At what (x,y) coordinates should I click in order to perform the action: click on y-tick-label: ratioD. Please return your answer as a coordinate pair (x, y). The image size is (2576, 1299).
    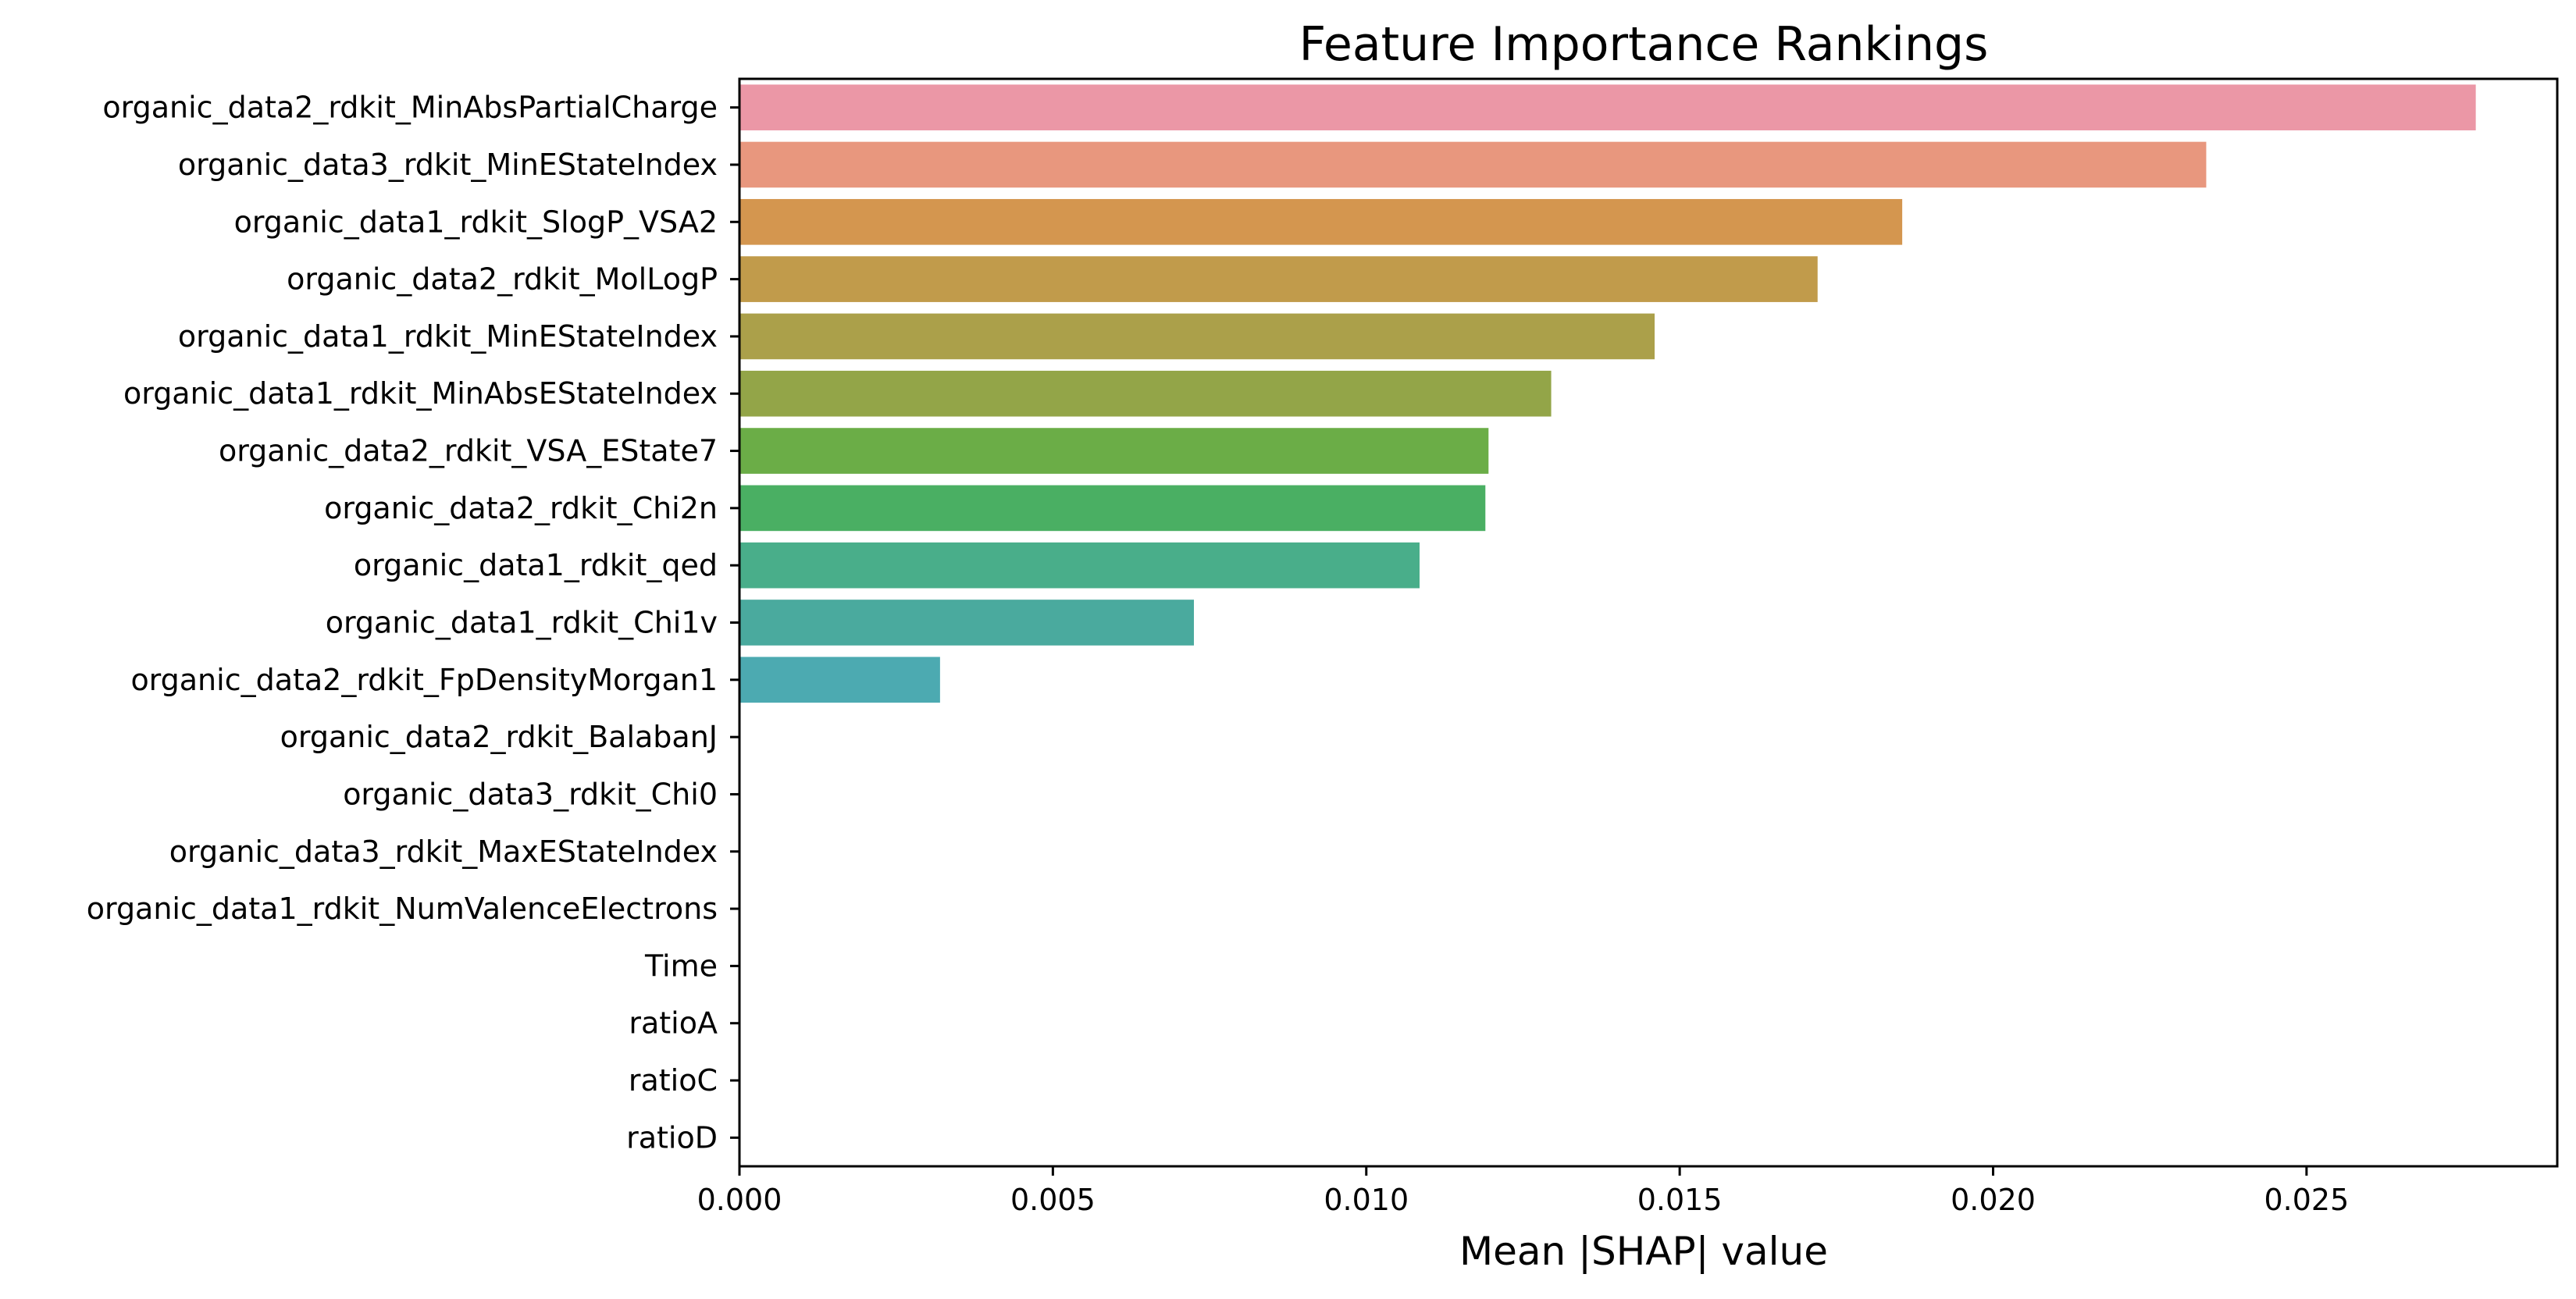
    Looking at the image, I should click on (672, 1137).